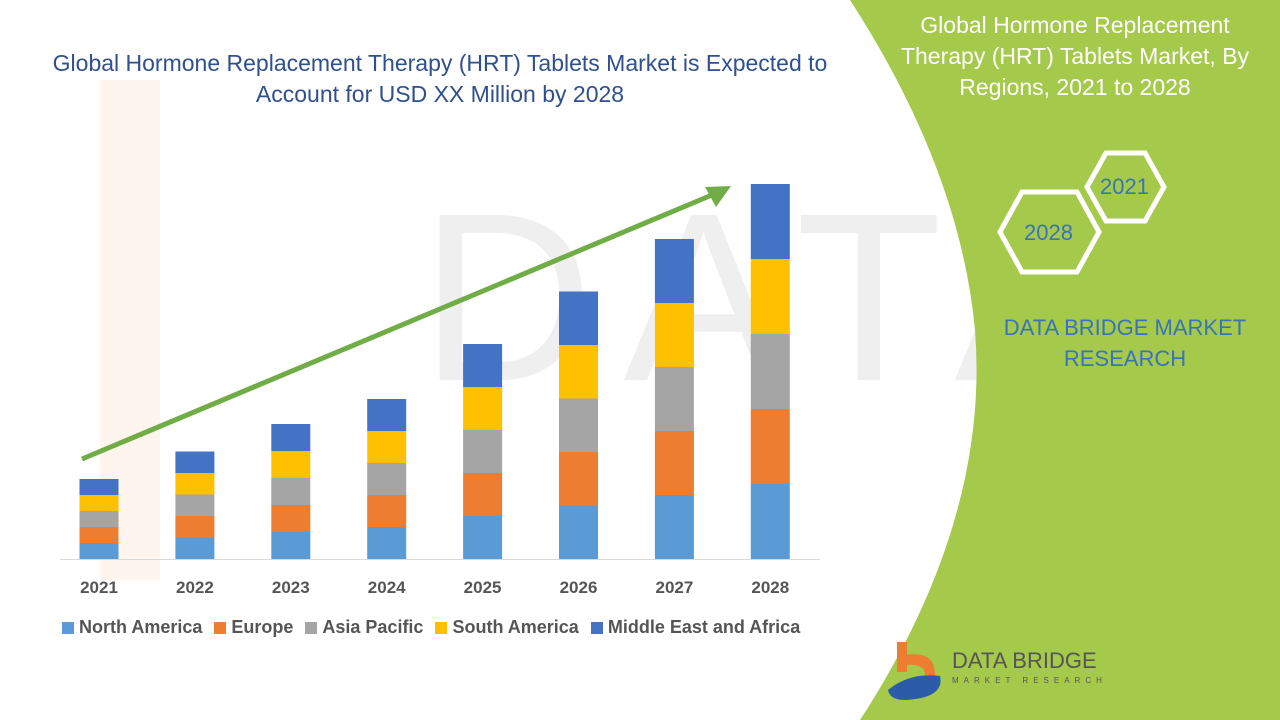 The height and width of the screenshot is (720, 1280). I want to click on x-tick-label: 2021, so click(99, 587).